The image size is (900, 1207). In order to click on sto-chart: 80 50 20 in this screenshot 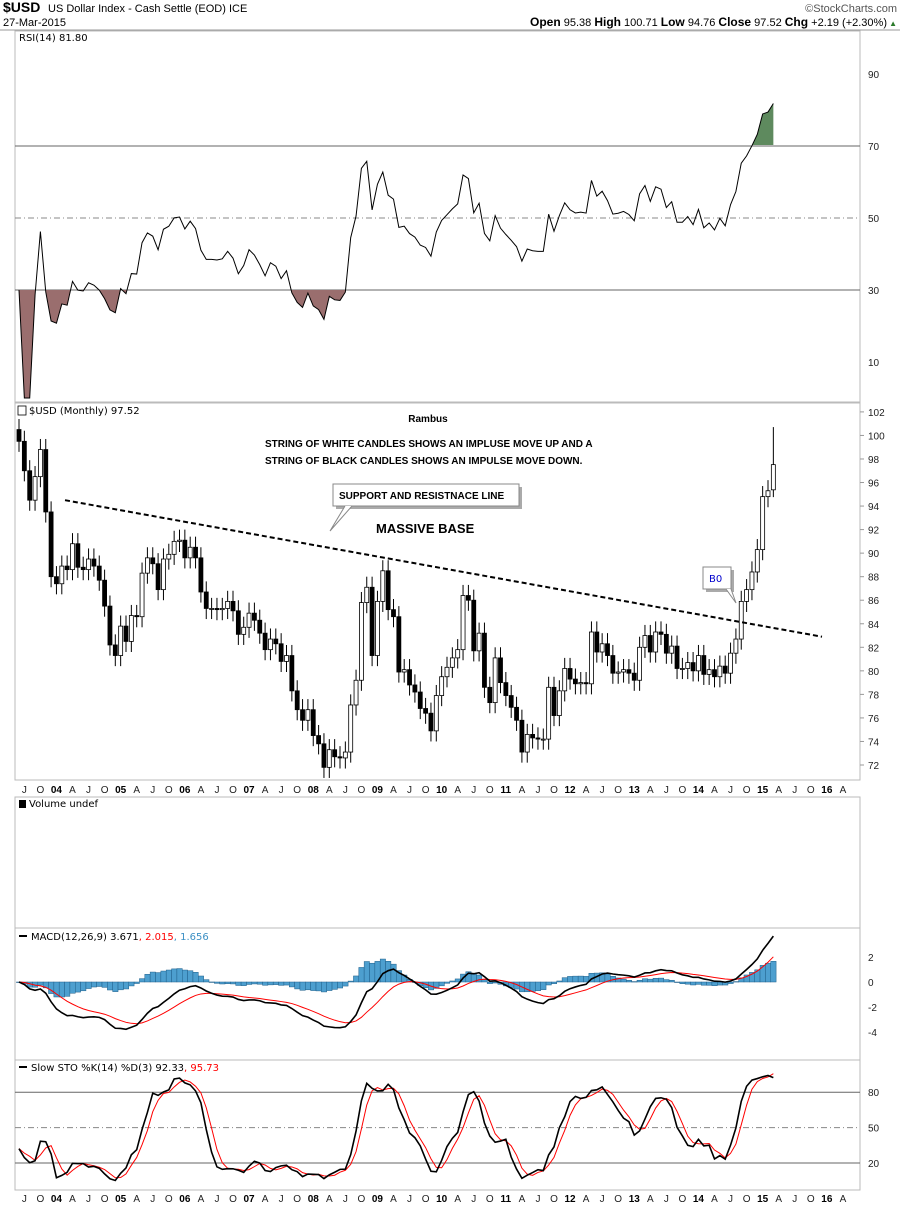, I will do `click(447, 1127)`.